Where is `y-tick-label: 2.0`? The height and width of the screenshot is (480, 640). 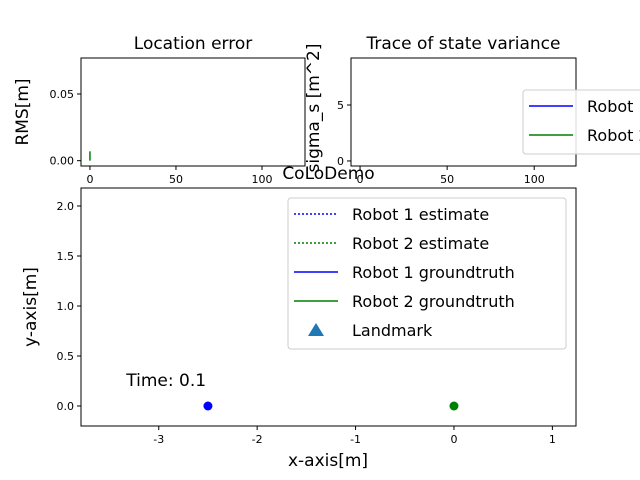
y-tick-label: 2.0 is located at coordinates (66, 206).